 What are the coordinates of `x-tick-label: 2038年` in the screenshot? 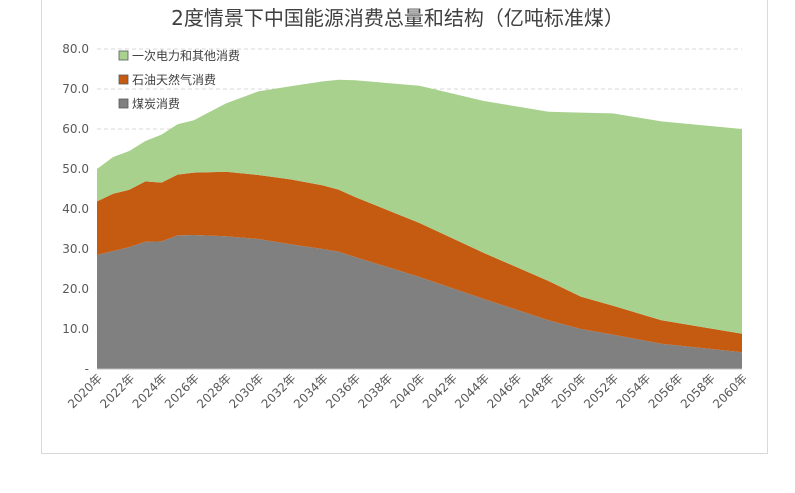 It's located at (375, 391).